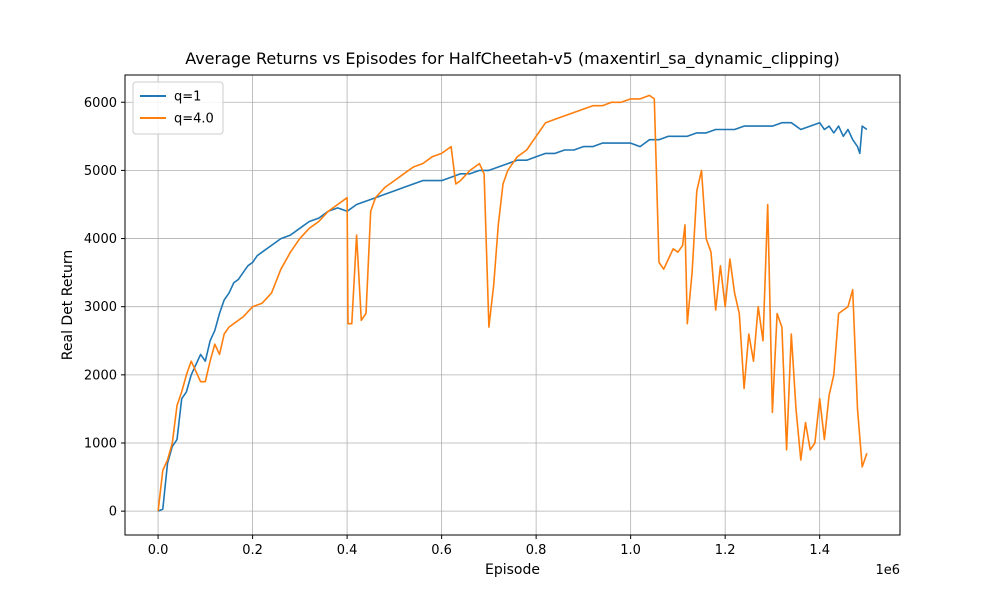  What do you see at coordinates (441, 550) in the screenshot?
I see `x-tick-label: 0.6` at bounding box center [441, 550].